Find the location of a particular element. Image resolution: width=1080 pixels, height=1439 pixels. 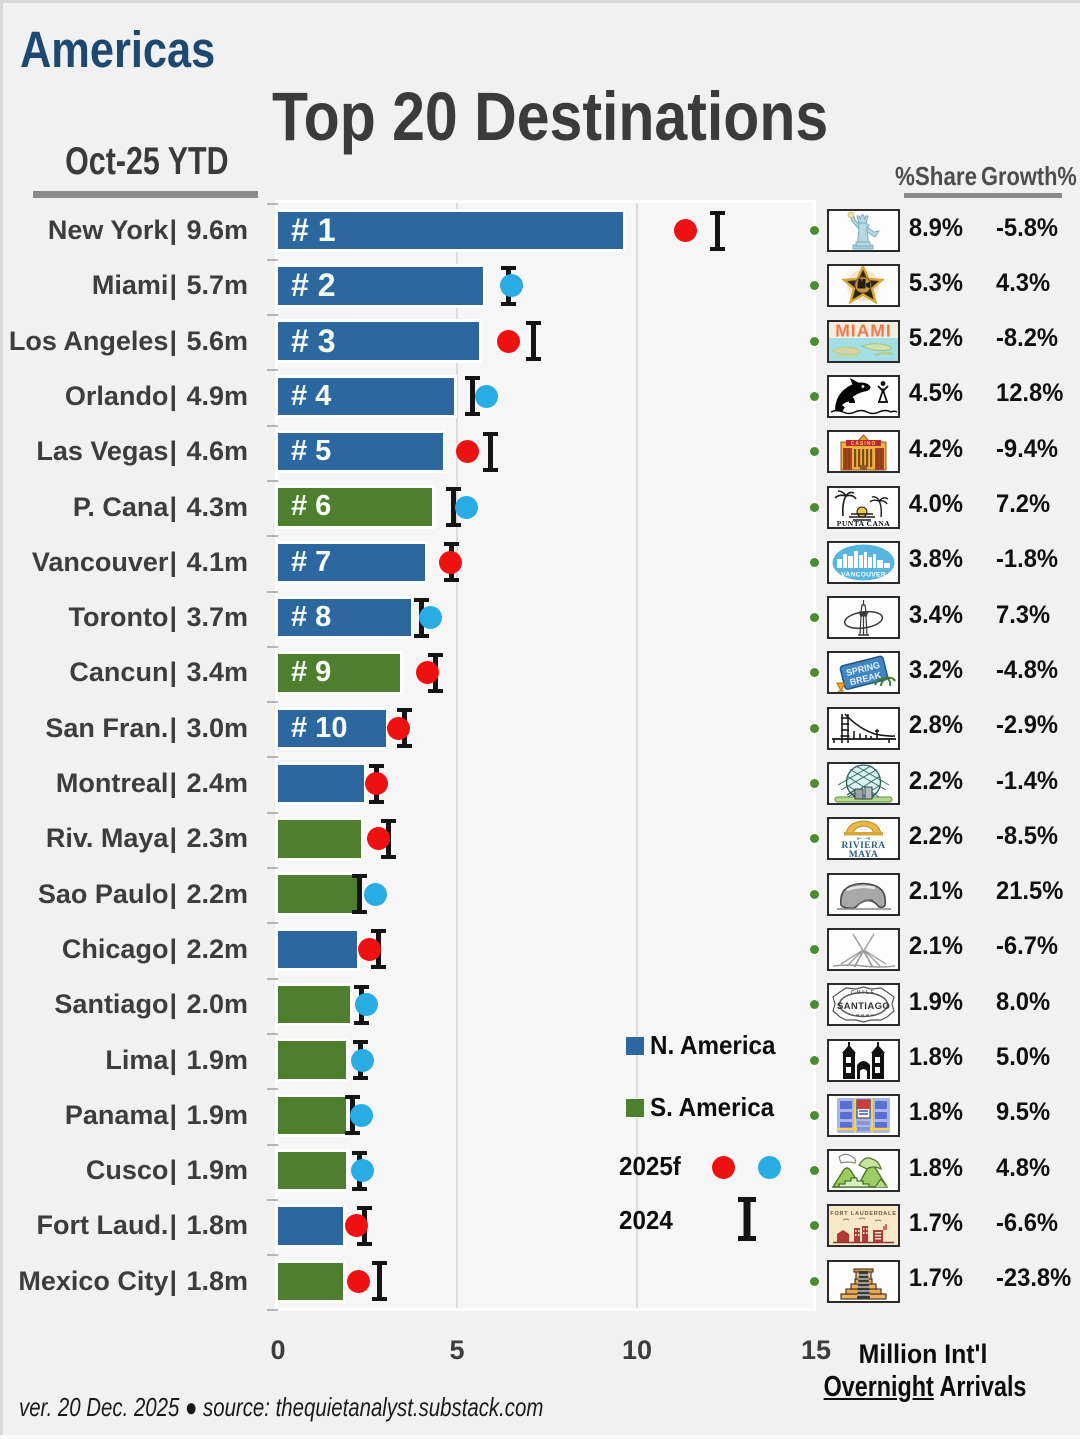

svg-text: VANCOUVER is located at coordinates (863, 574).